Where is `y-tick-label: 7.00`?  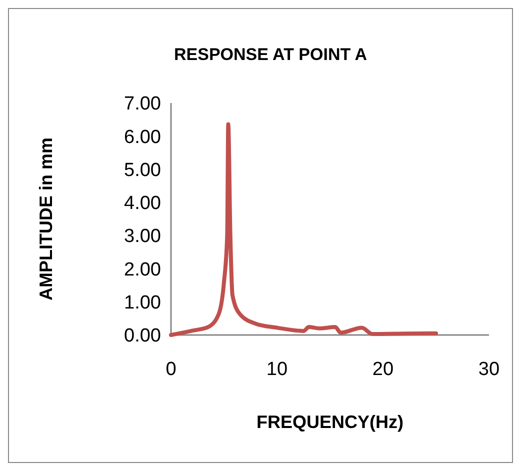
y-tick-label: 7.00 is located at coordinates (142, 104).